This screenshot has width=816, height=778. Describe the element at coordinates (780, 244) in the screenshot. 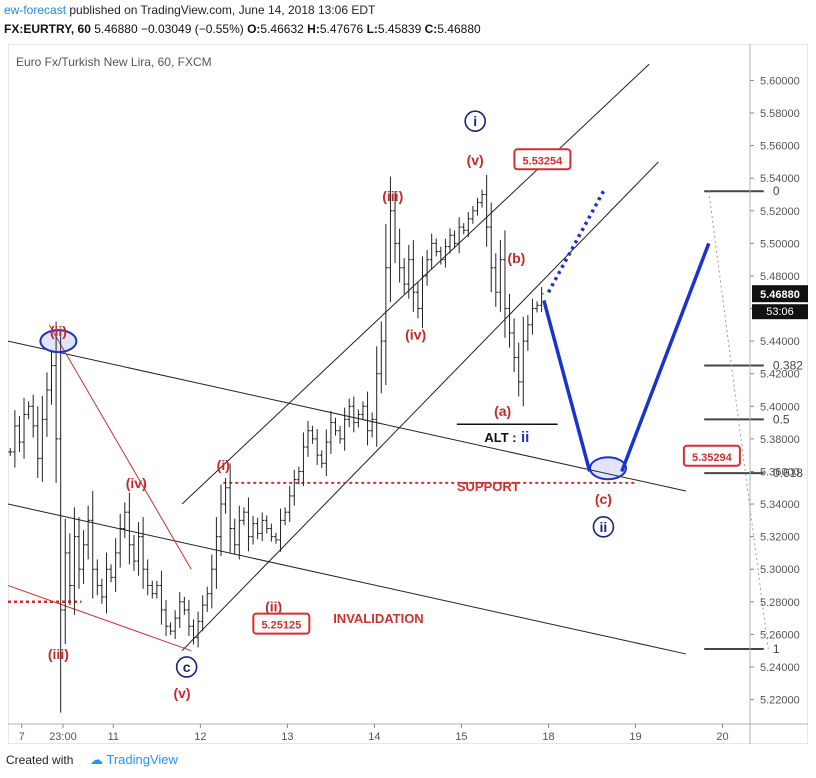

I see `y-tick-label: 5.50000` at that location.